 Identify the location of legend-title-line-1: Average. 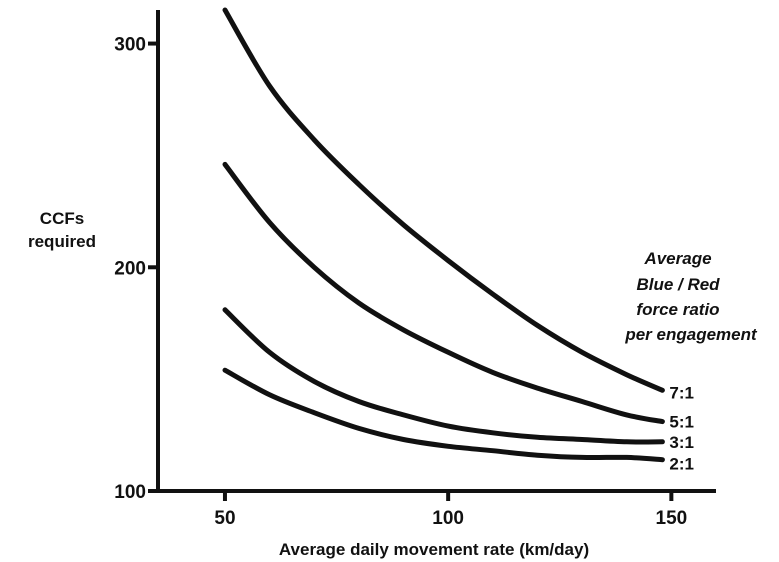
(677, 258).